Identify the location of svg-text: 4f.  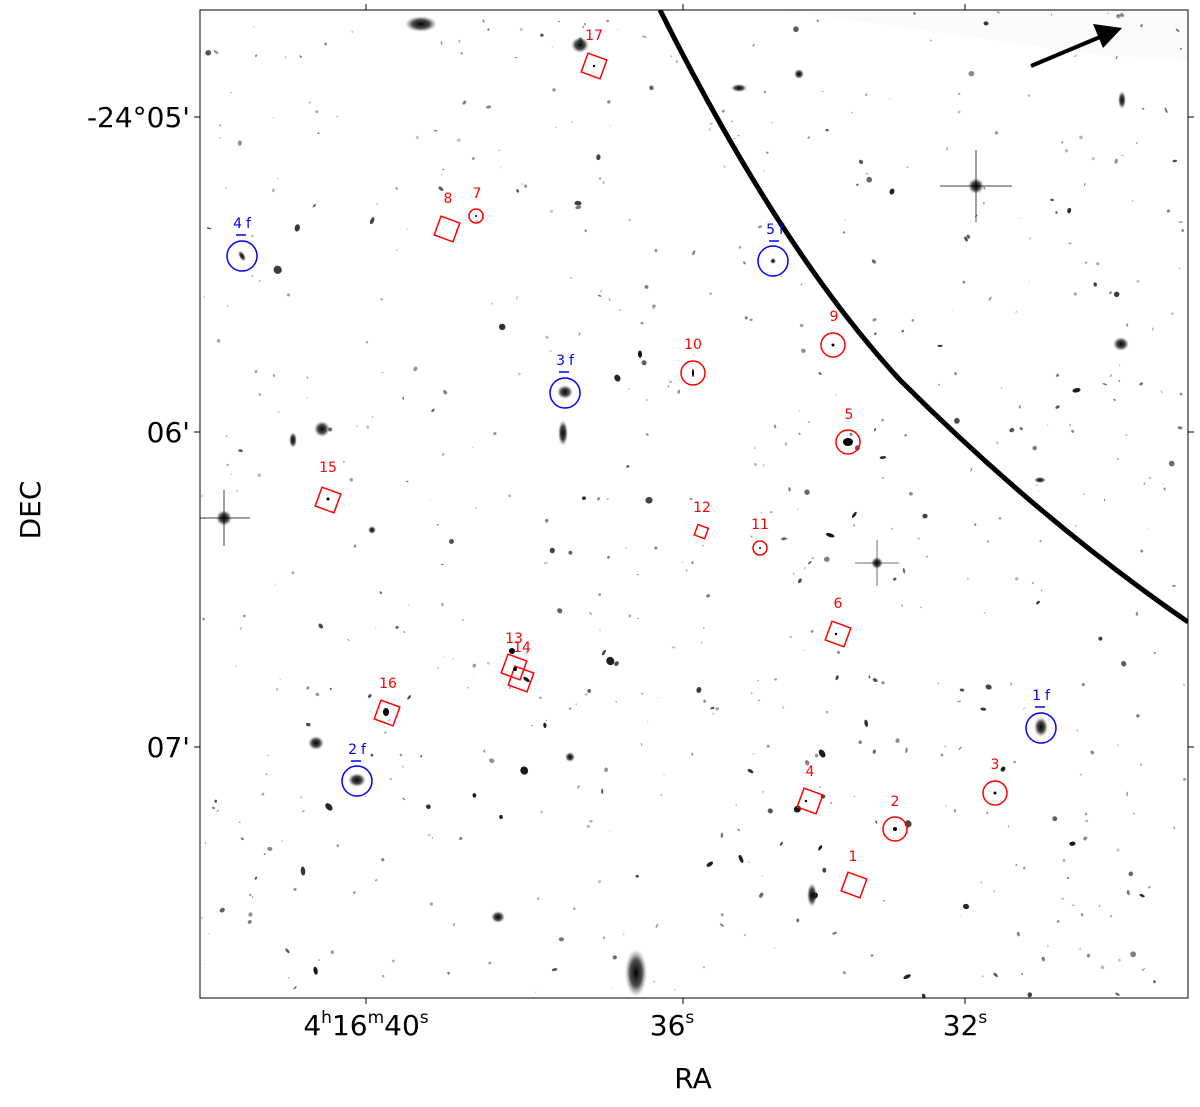
(242, 224).